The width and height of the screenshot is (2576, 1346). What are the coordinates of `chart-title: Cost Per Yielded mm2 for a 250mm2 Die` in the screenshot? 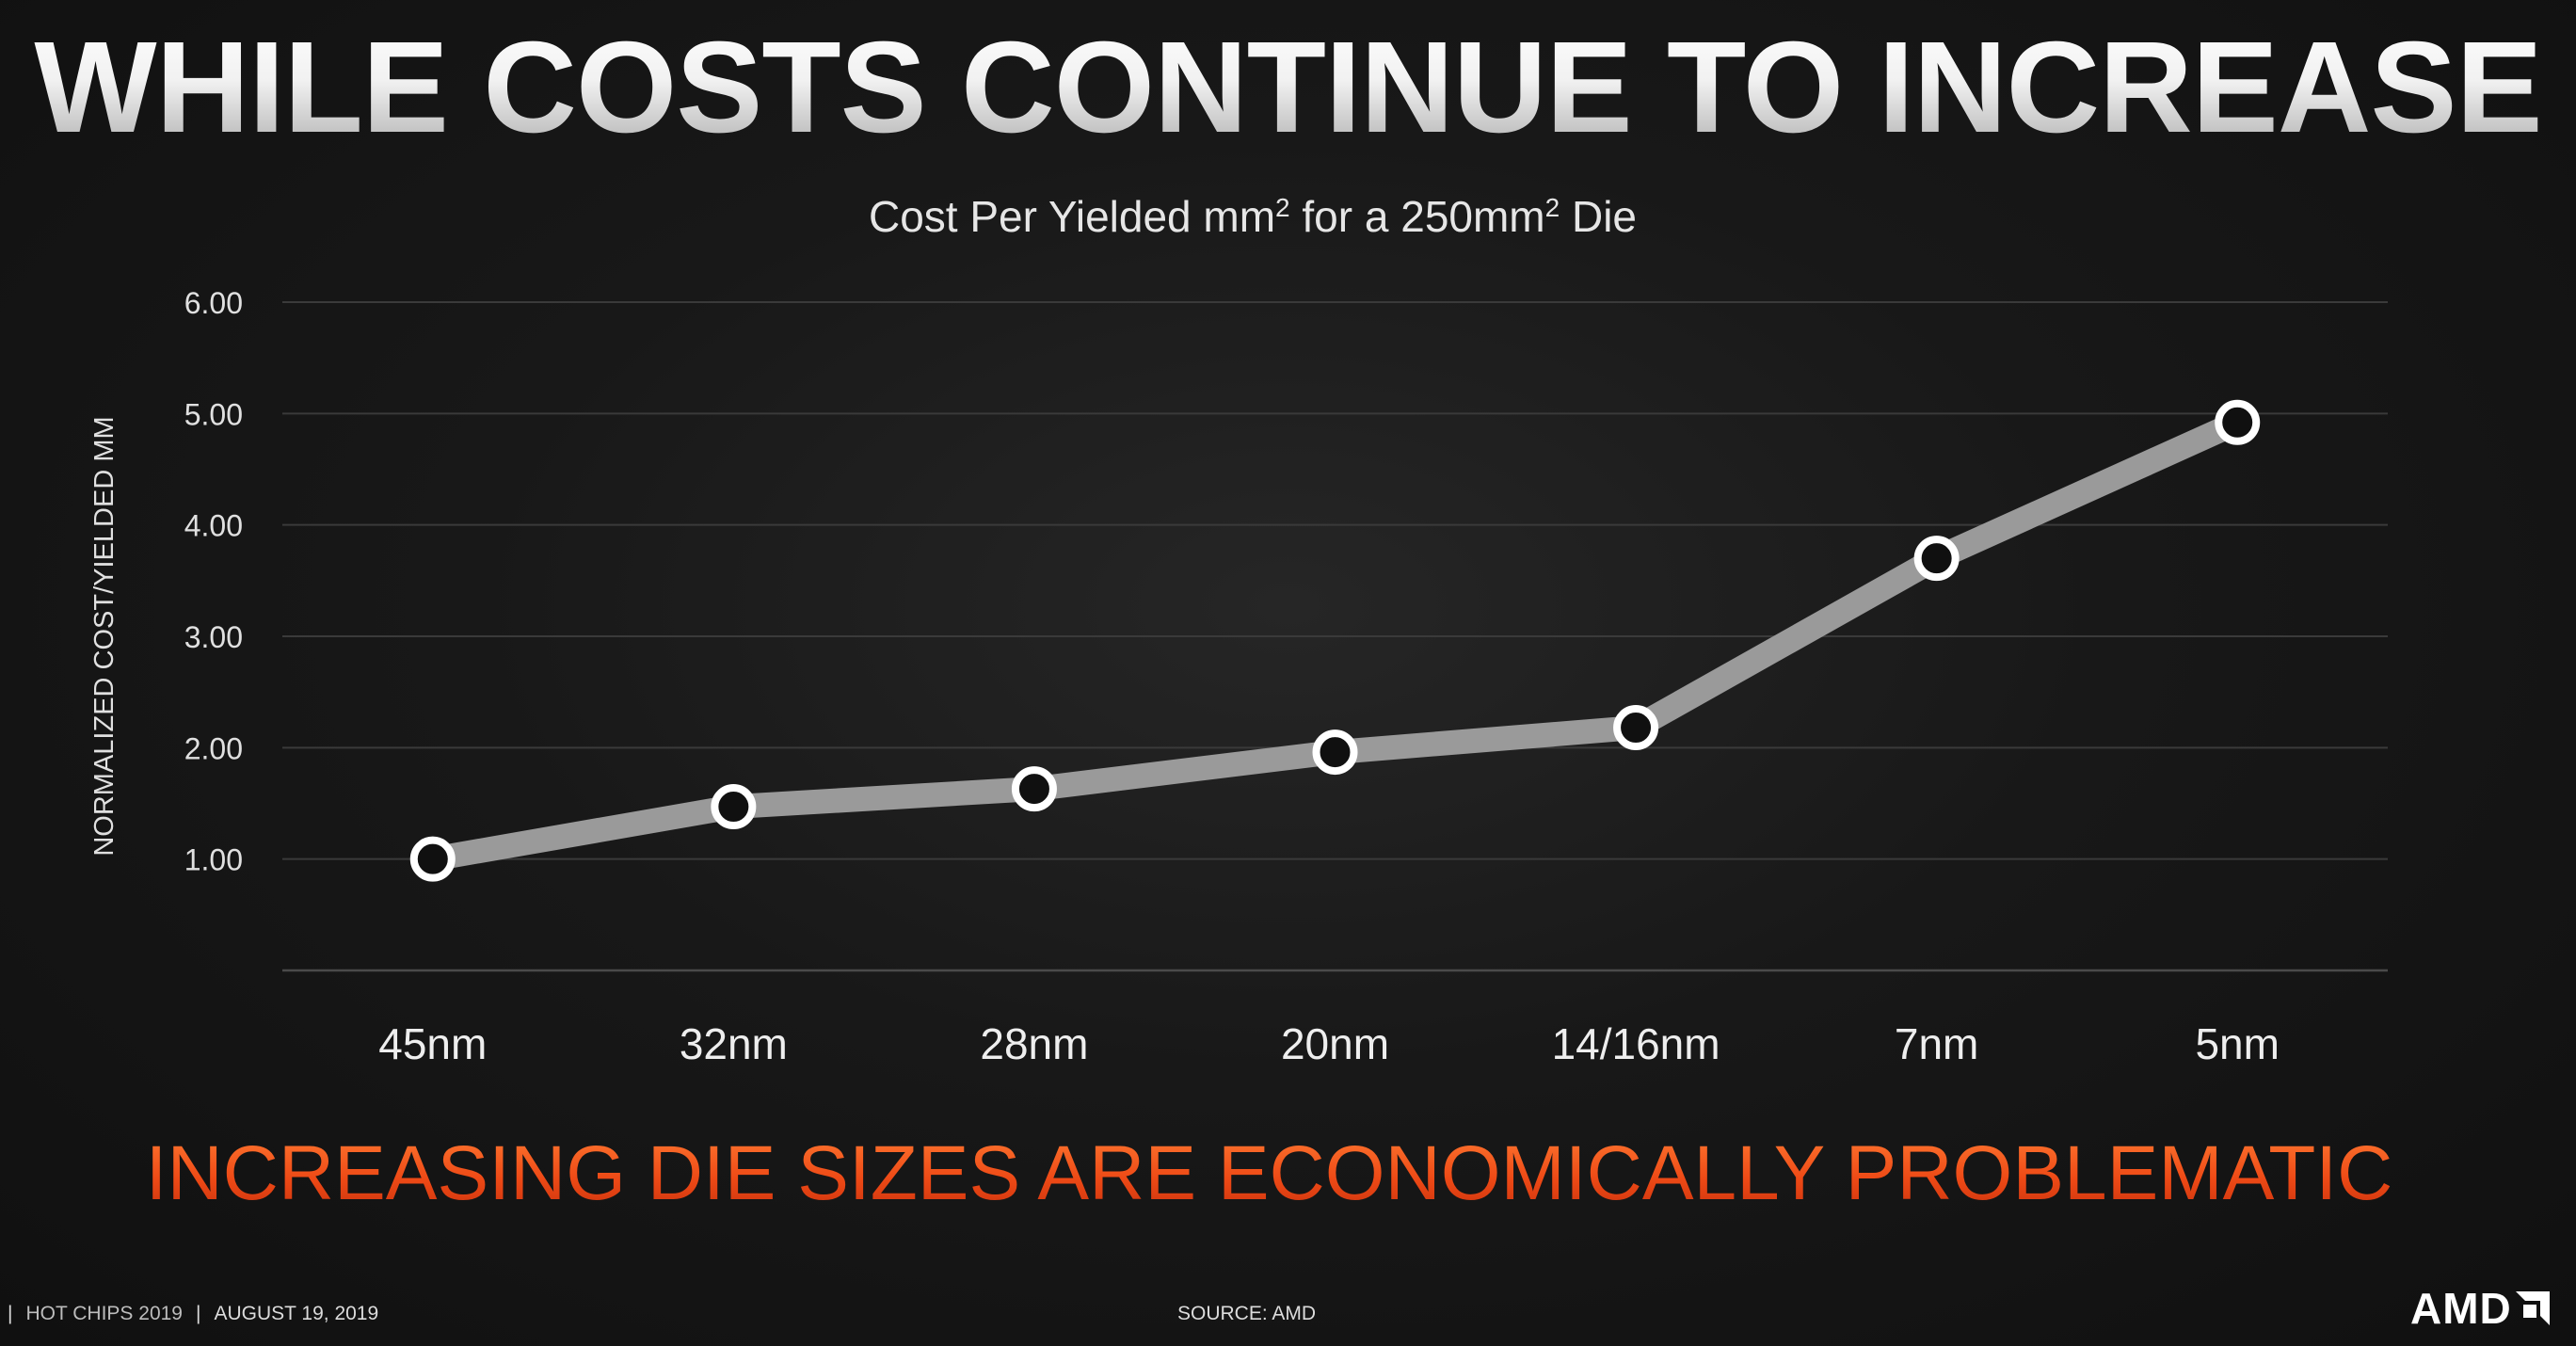 It's located at (1252, 216).